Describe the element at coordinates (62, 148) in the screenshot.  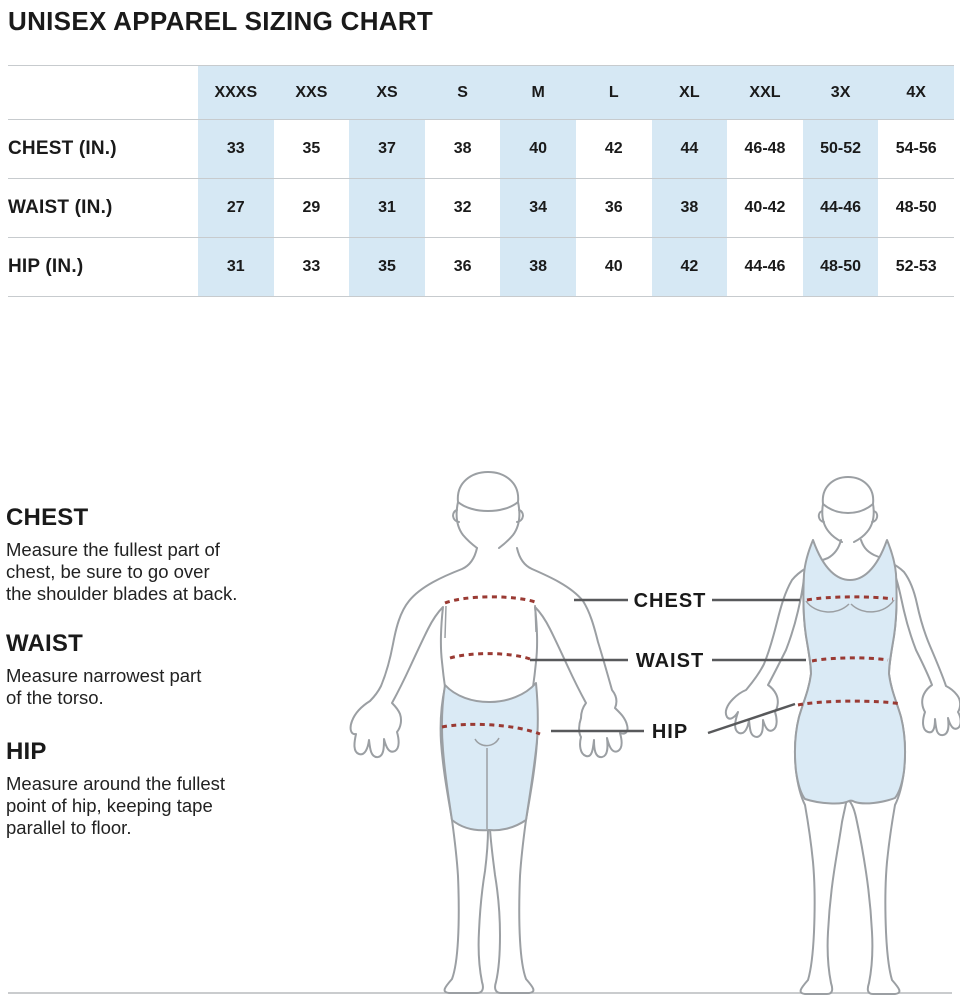
I see `row-label: CHEST (IN.)` at that location.